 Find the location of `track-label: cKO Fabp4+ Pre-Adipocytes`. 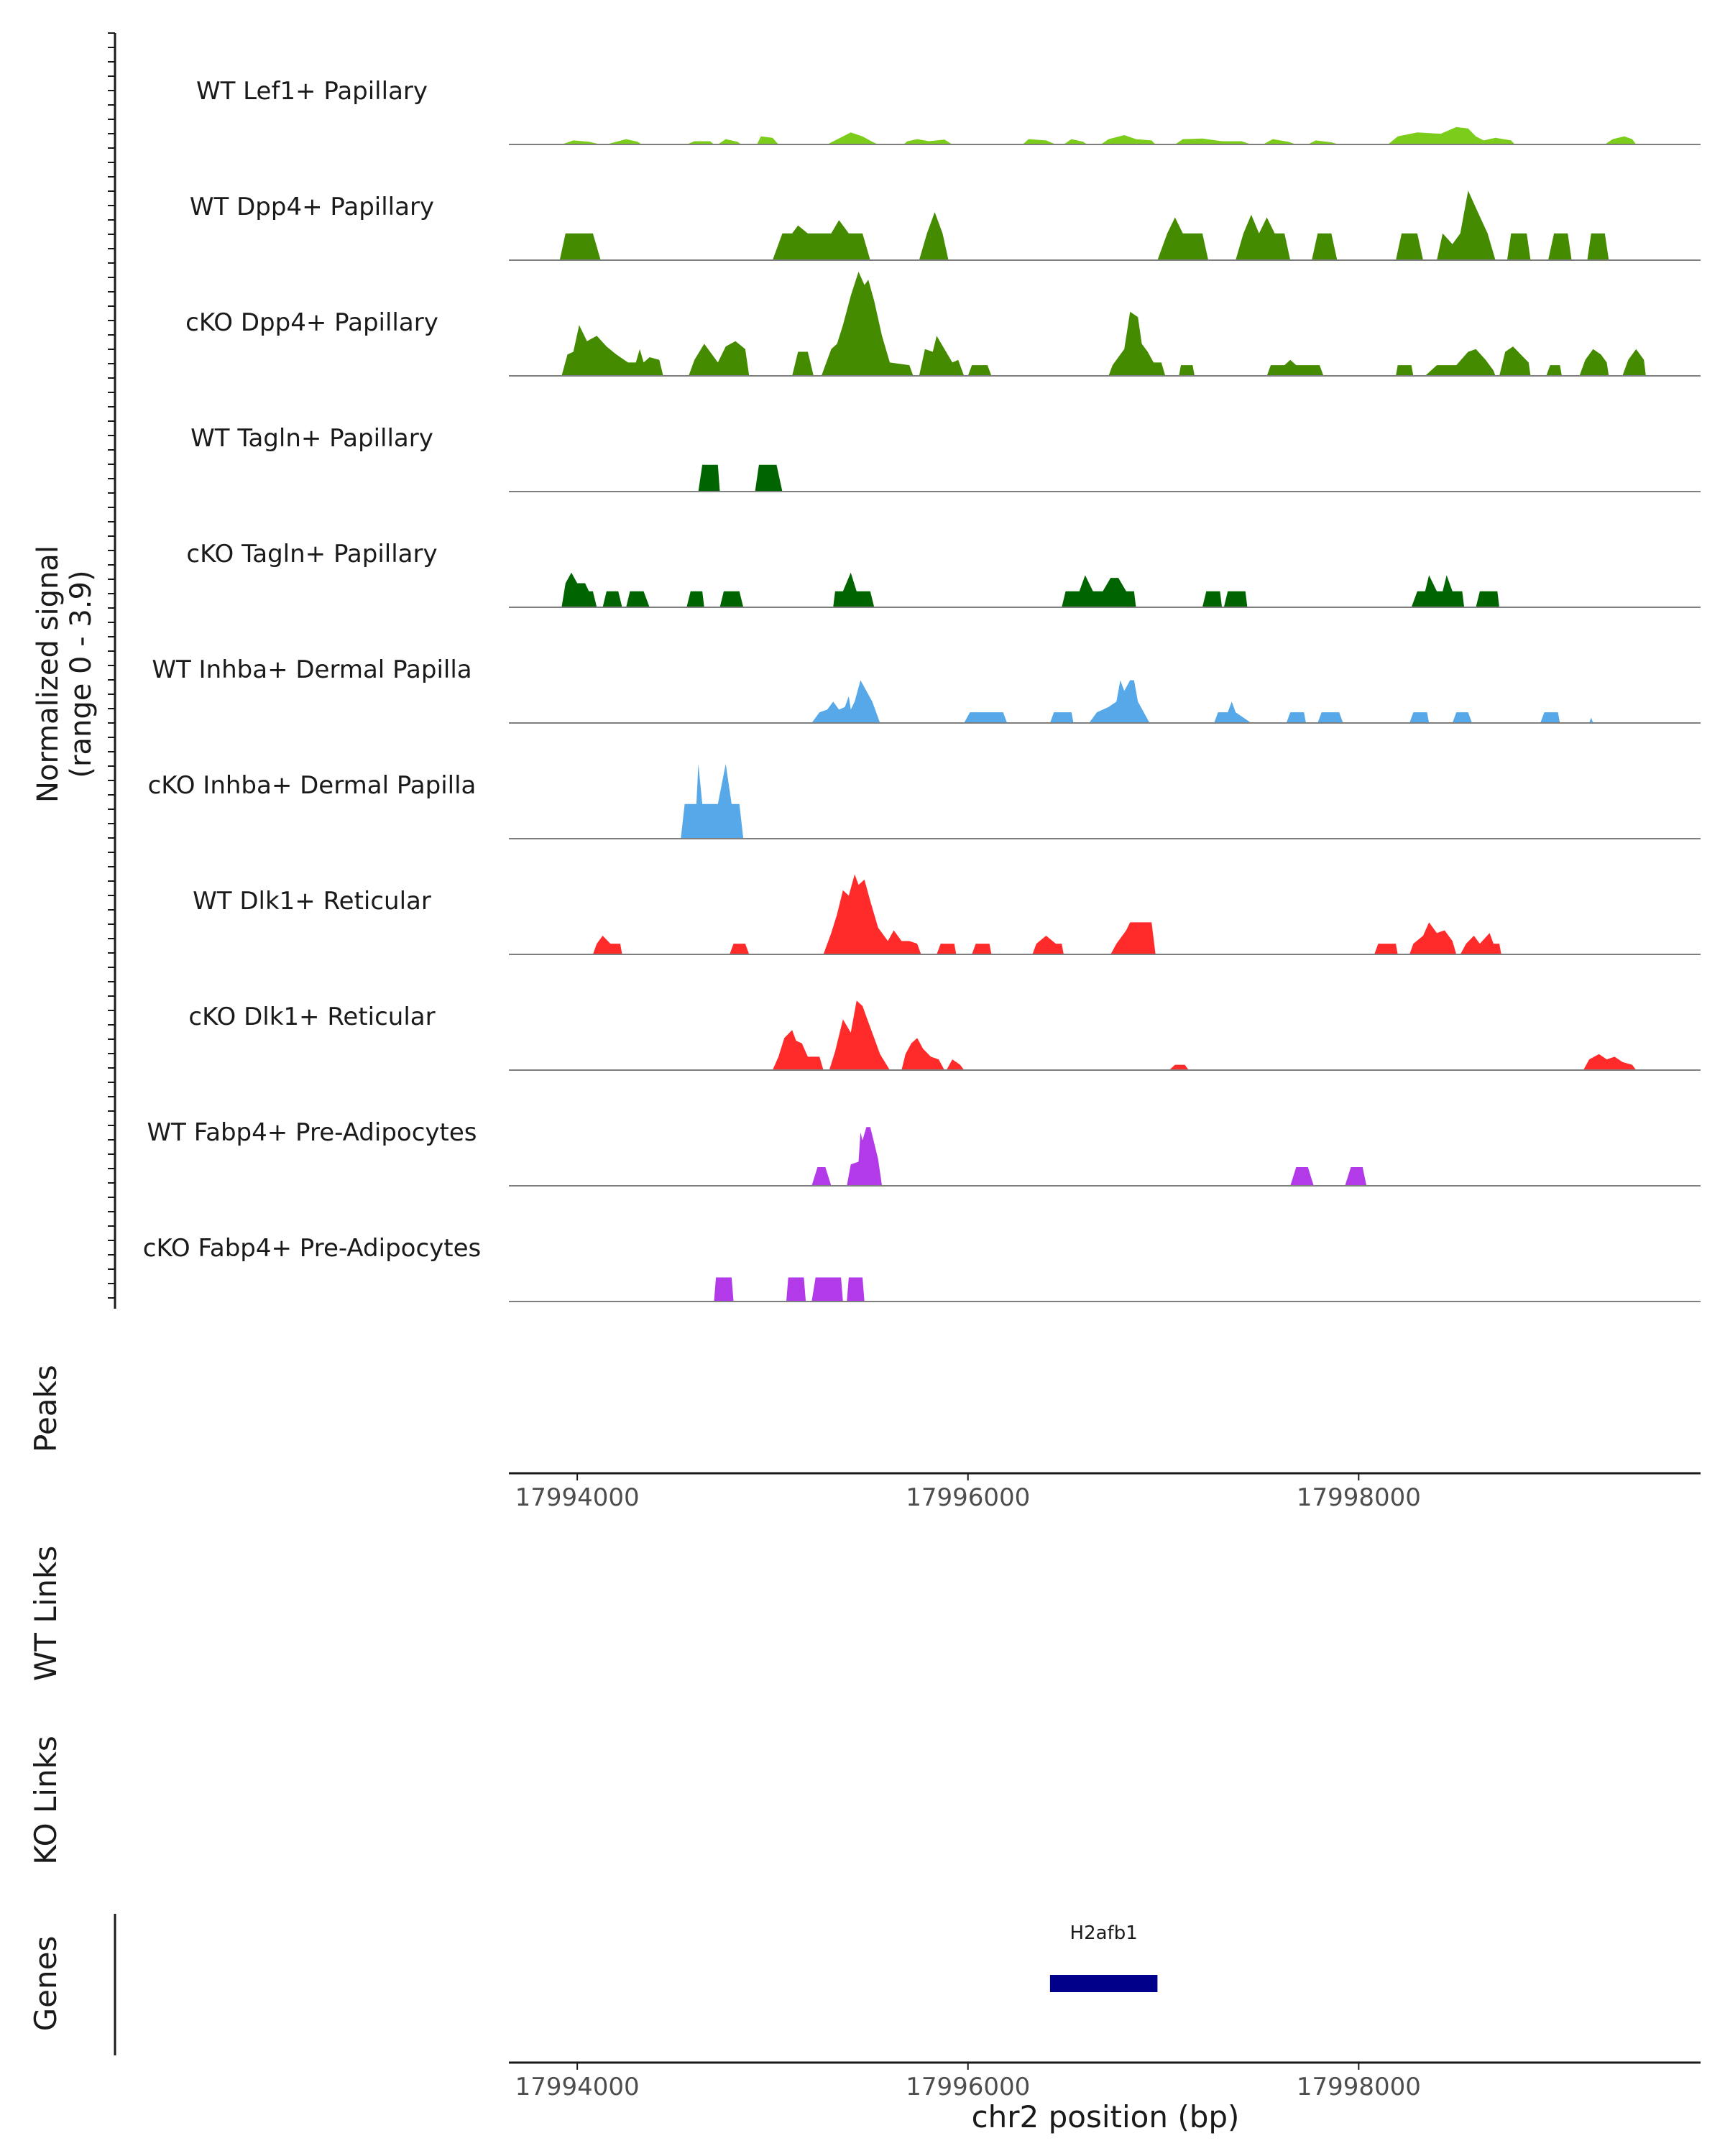

track-label: cKO Fabp4+ Pre-Adipocytes is located at coordinates (312, 1249).